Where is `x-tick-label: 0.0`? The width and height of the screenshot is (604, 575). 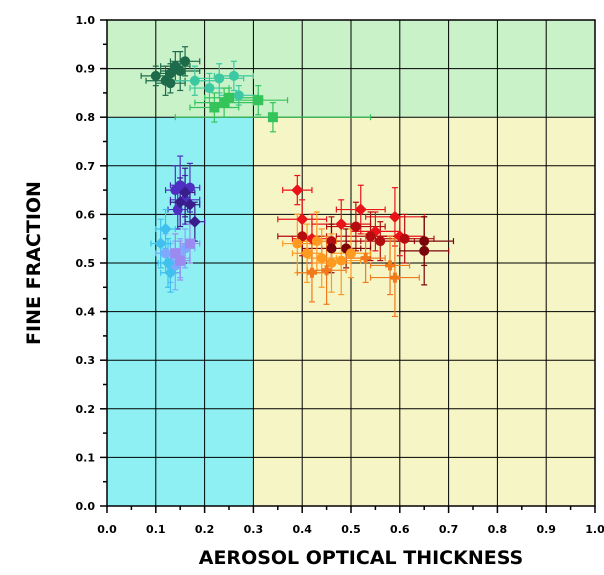
x-tick-label: 0.0 is located at coordinates (107, 529).